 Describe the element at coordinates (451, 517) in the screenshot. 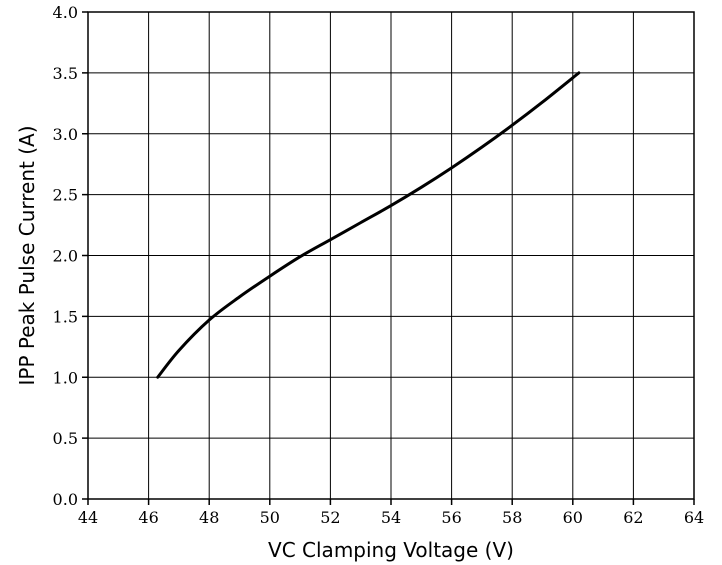

I see `x-tick-label: 56` at that location.